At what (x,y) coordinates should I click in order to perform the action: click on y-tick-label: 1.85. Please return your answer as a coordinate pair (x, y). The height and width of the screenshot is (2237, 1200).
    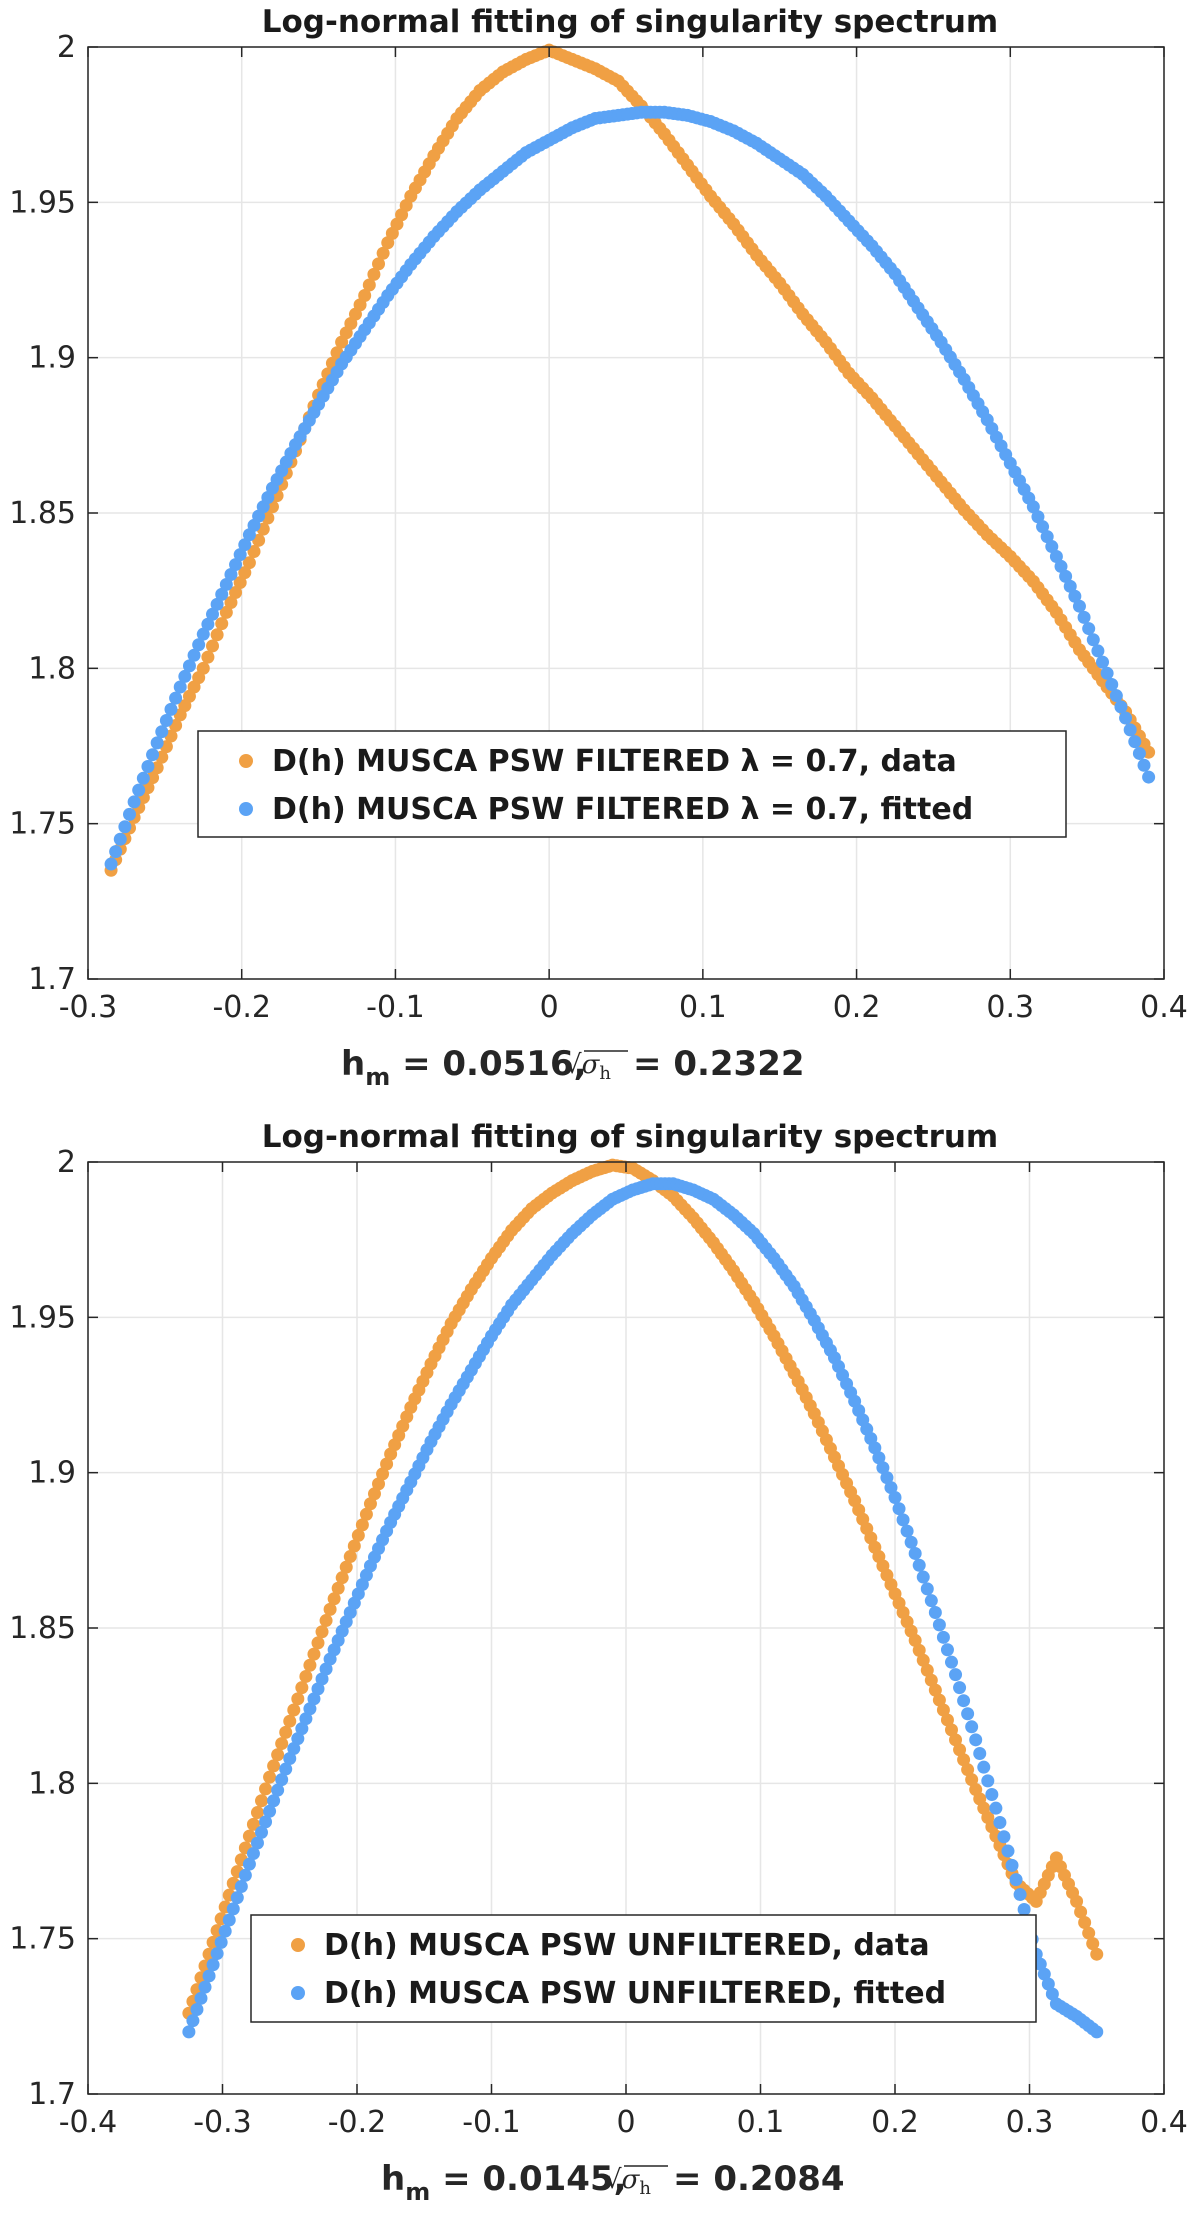
    Looking at the image, I should click on (42, 513).